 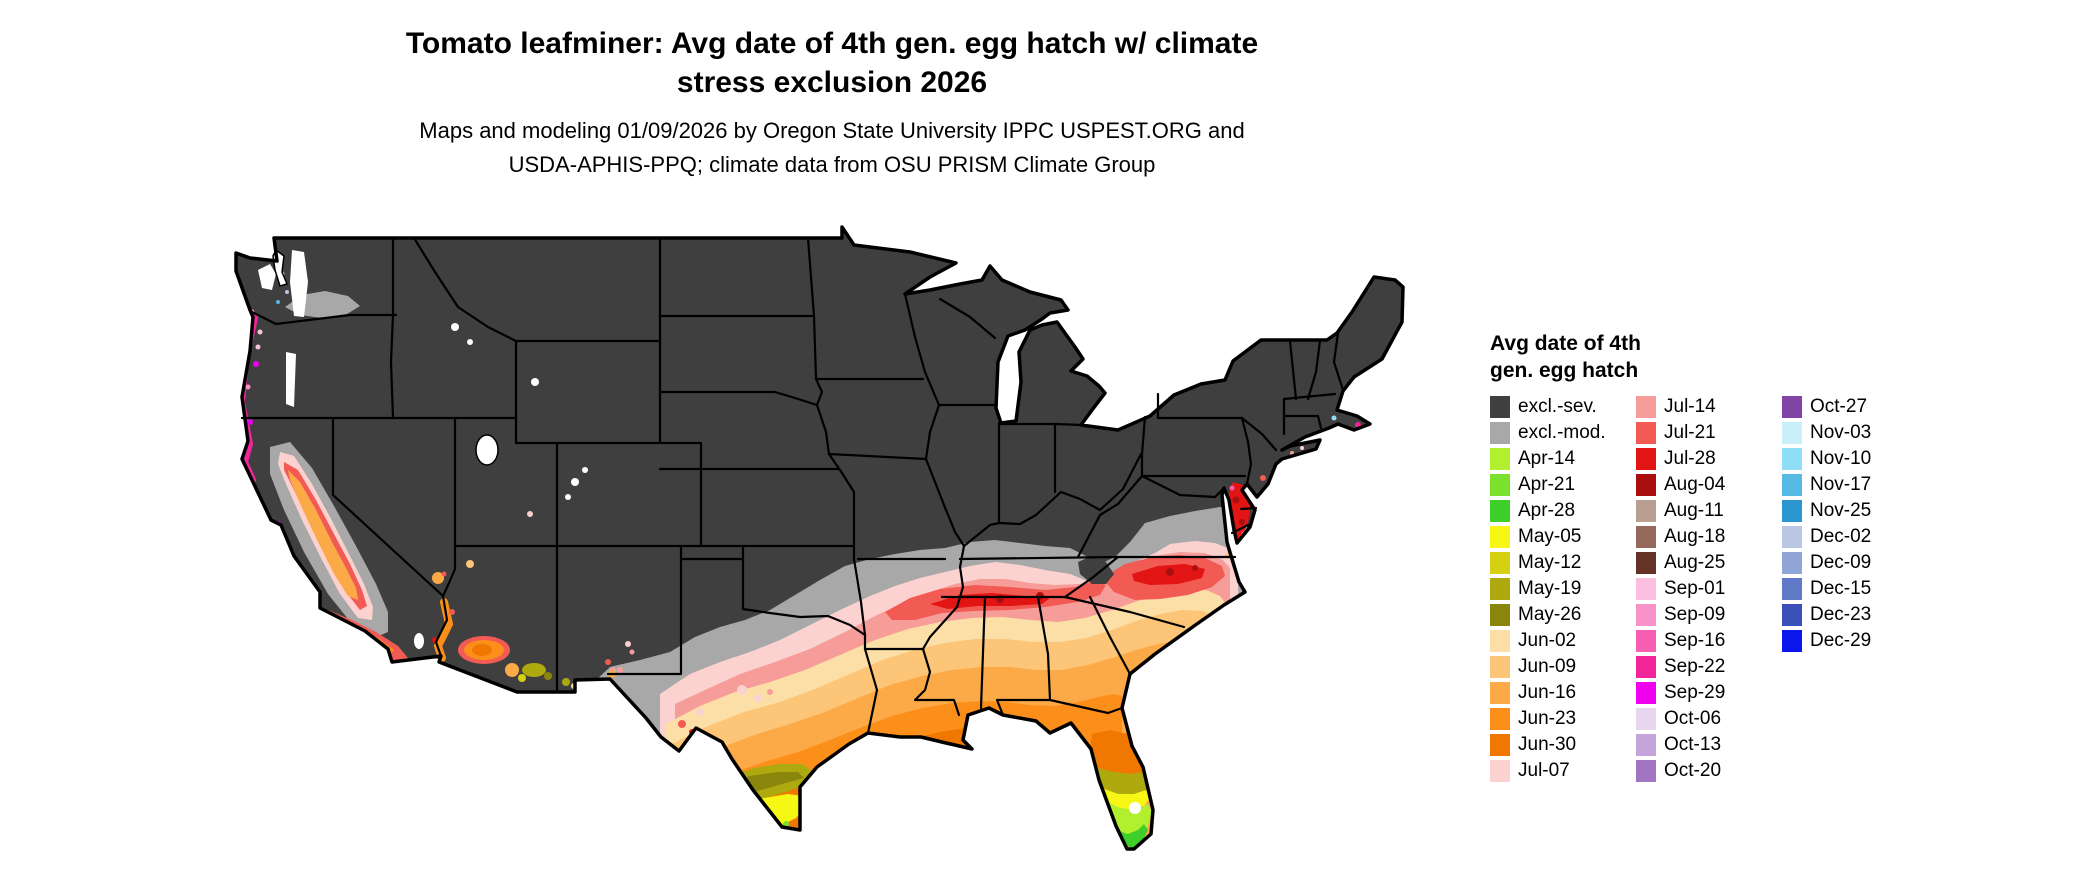 What do you see at coordinates (1841, 588) in the screenshot?
I see `legend-label-dec15: Dec-15` at bounding box center [1841, 588].